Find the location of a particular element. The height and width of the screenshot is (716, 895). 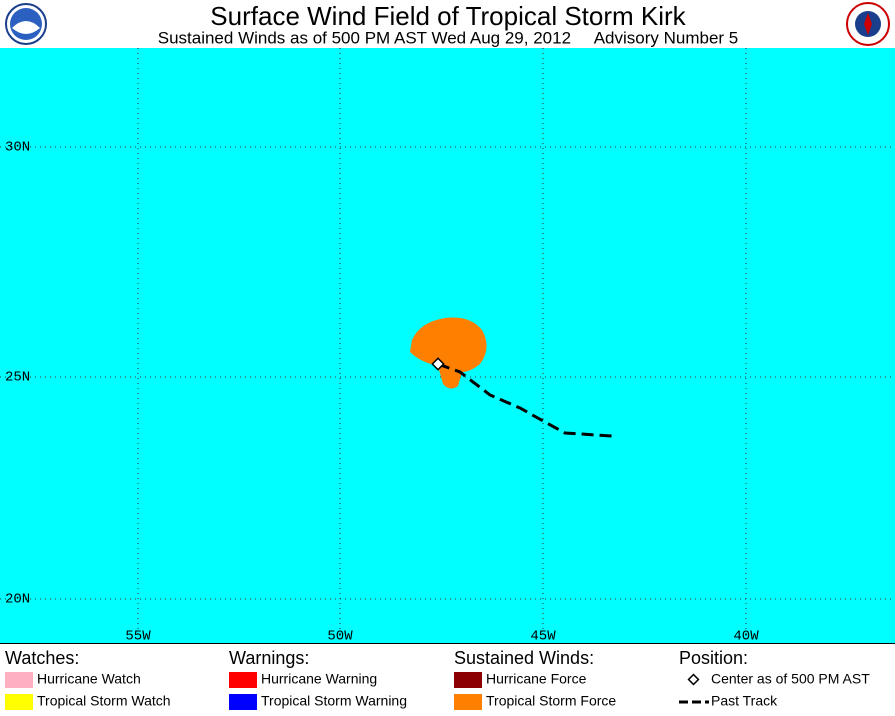

legend-label: Past Track is located at coordinates (744, 701).